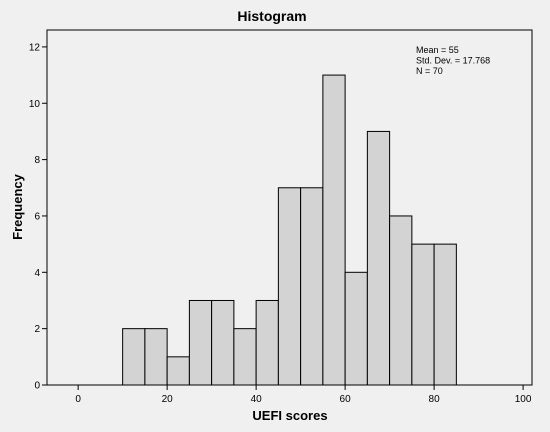  Describe the element at coordinates (17, 206) in the screenshot. I see `y-axis-title: Frequency` at that location.